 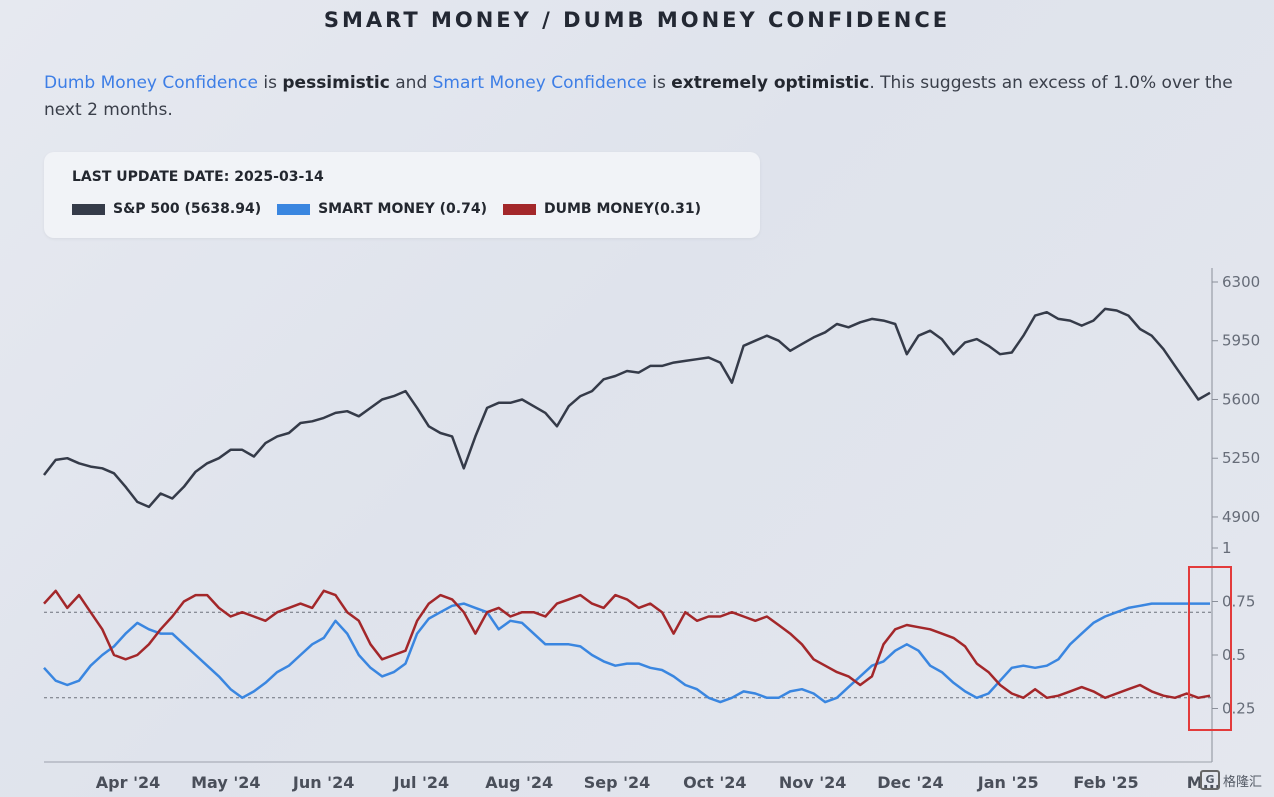 What do you see at coordinates (88, 209) in the screenshot?
I see `legend-swatch-sp500` at bounding box center [88, 209].